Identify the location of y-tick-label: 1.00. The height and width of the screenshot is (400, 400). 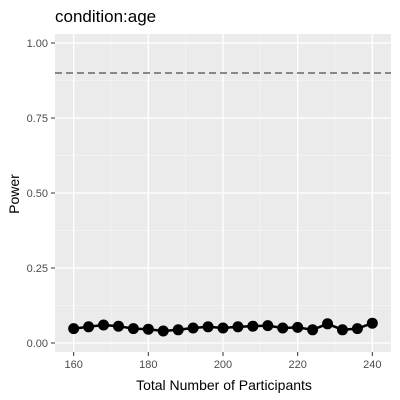
(37, 44).